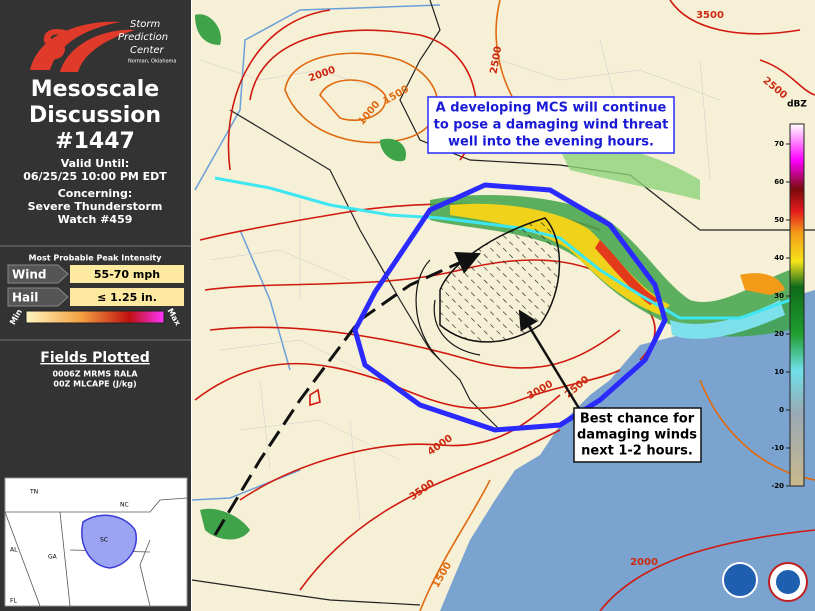  What do you see at coordinates (788, 582) in the screenshot?
I see `nws-logo` at bounding box center [788, 582].